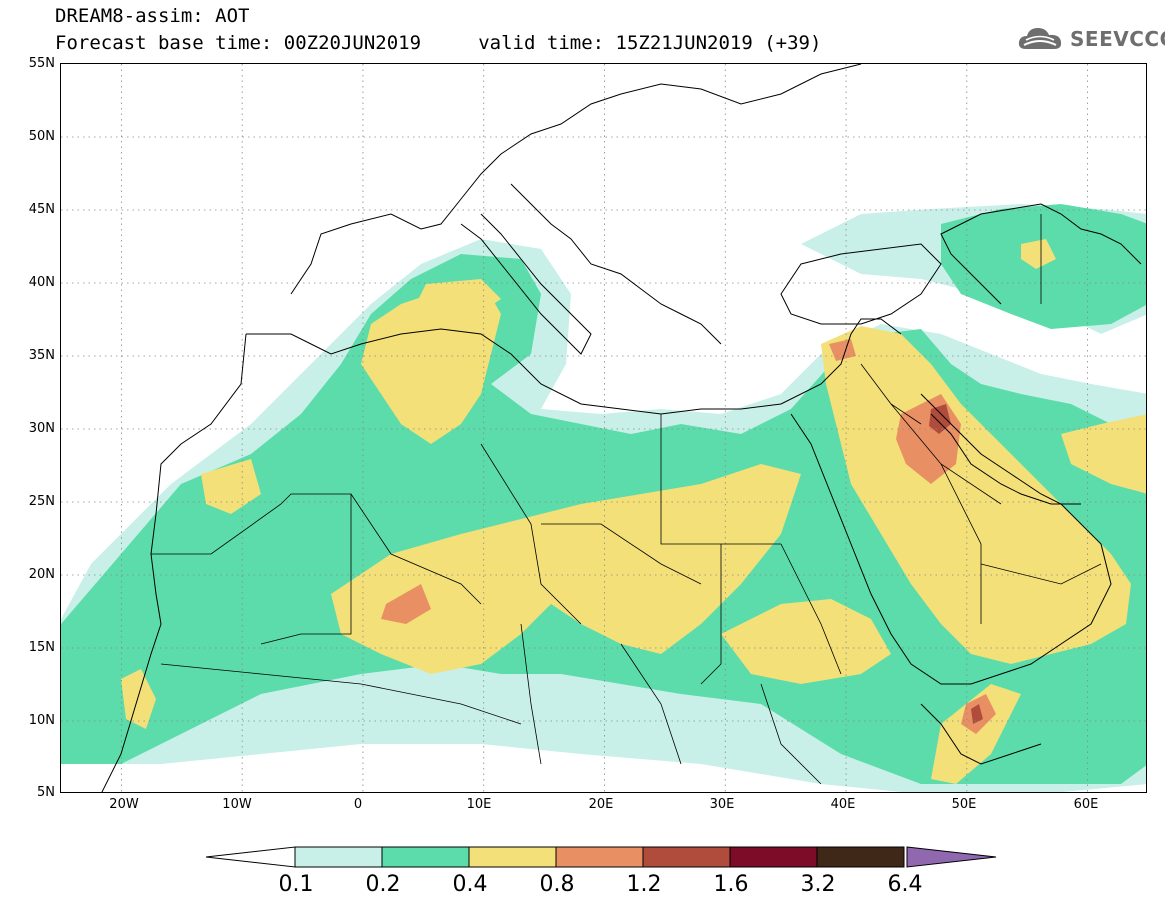 The height and width of the screenshot is (905, 1165). Describe the element at coordinates (152, 16) in the screenshot. I see `chart-title: DREAM8-assim: AOT` at that location.